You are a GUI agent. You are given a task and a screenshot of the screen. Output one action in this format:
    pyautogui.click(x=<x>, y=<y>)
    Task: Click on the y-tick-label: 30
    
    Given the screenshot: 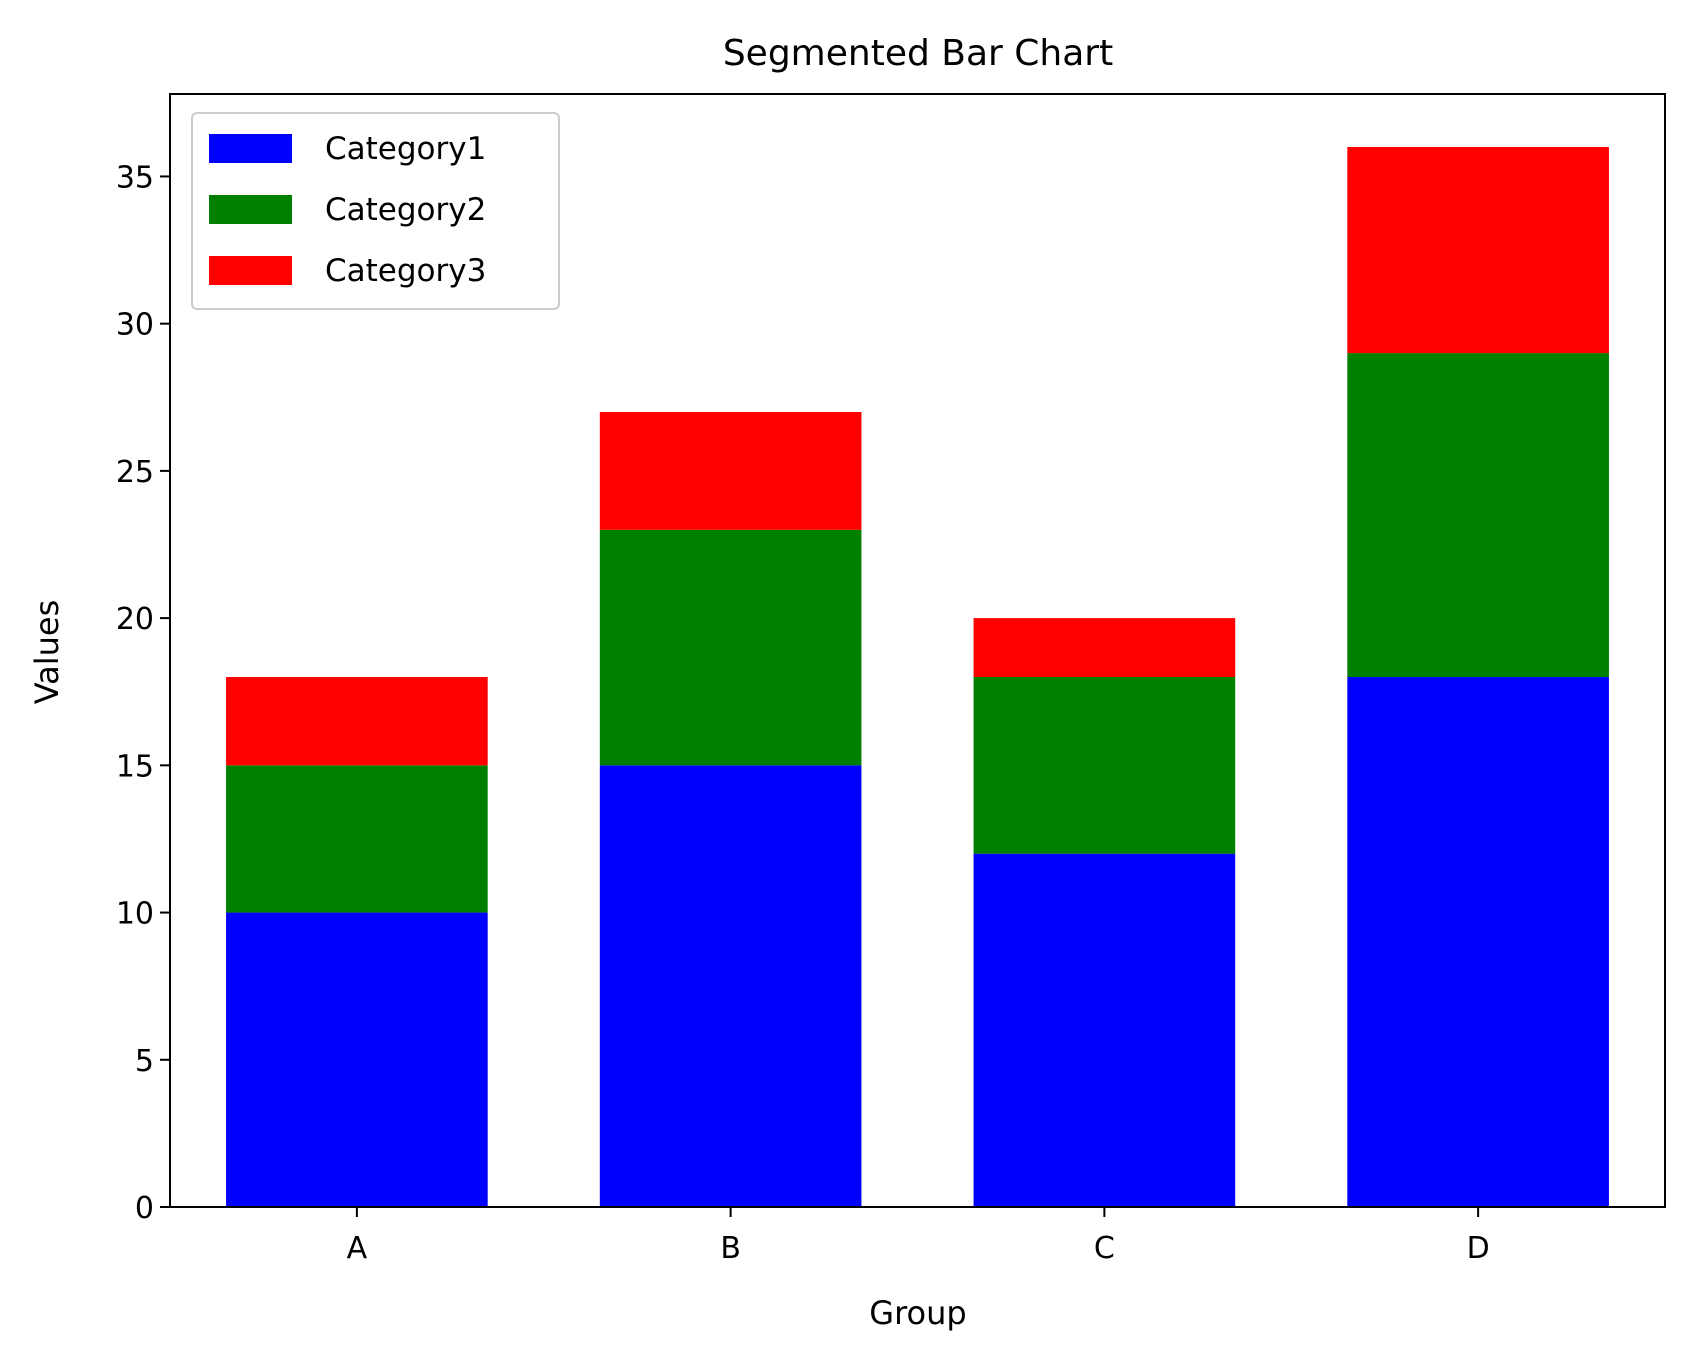 What is the action you would take?
    pyautogui.click(x=135, y=325)
    